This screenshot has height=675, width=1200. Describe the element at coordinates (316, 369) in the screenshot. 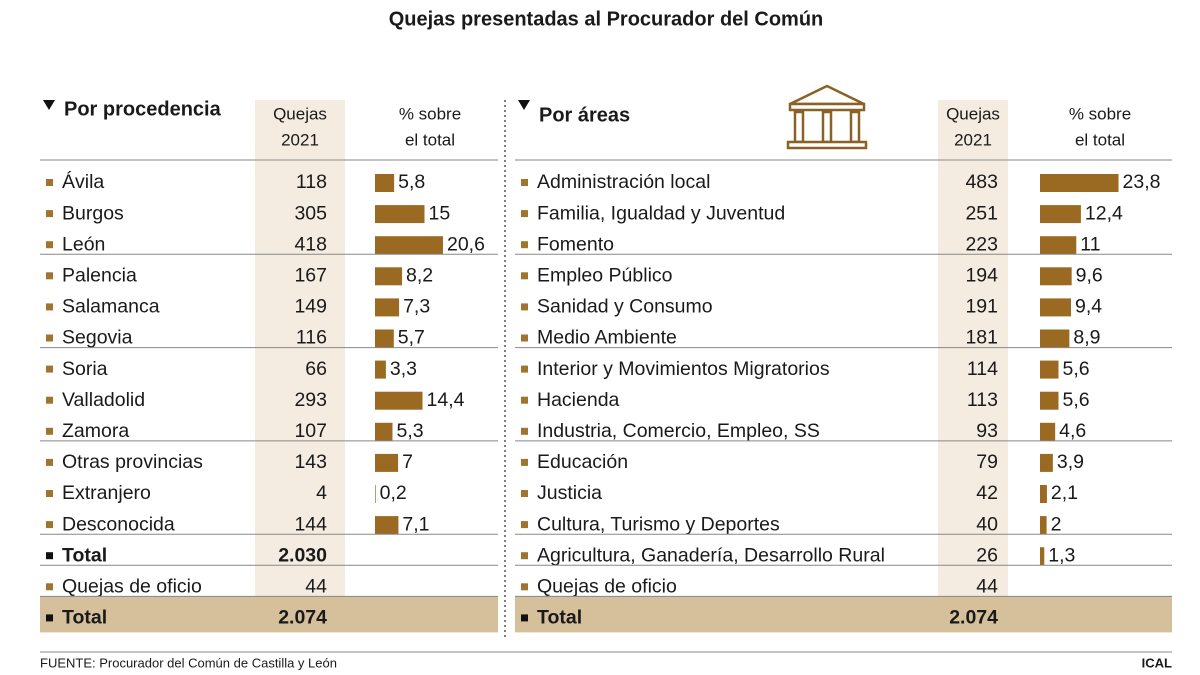

I see `row-quejas: 66` at that location.